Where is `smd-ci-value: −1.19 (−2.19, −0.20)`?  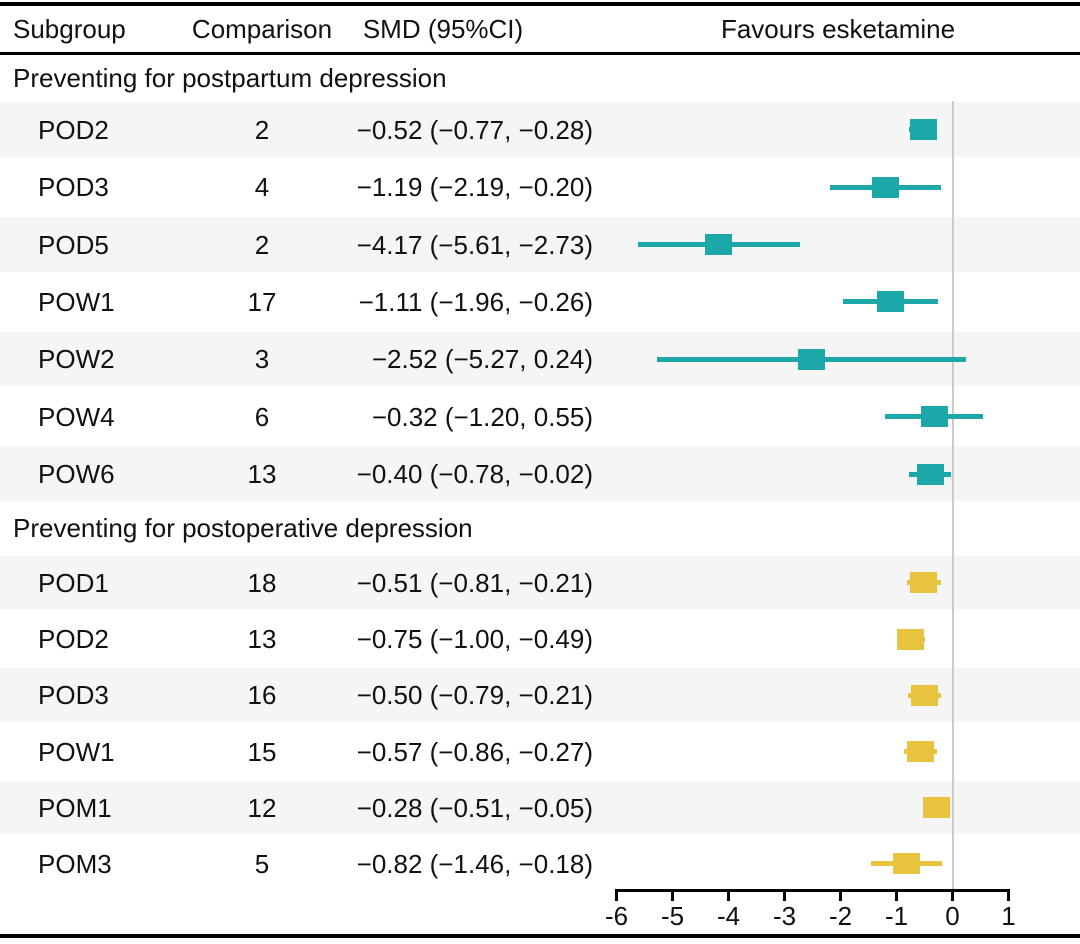
smd-ci-value: −1.19 (−2.19, −0.20) is located at coordinates (474, 187).